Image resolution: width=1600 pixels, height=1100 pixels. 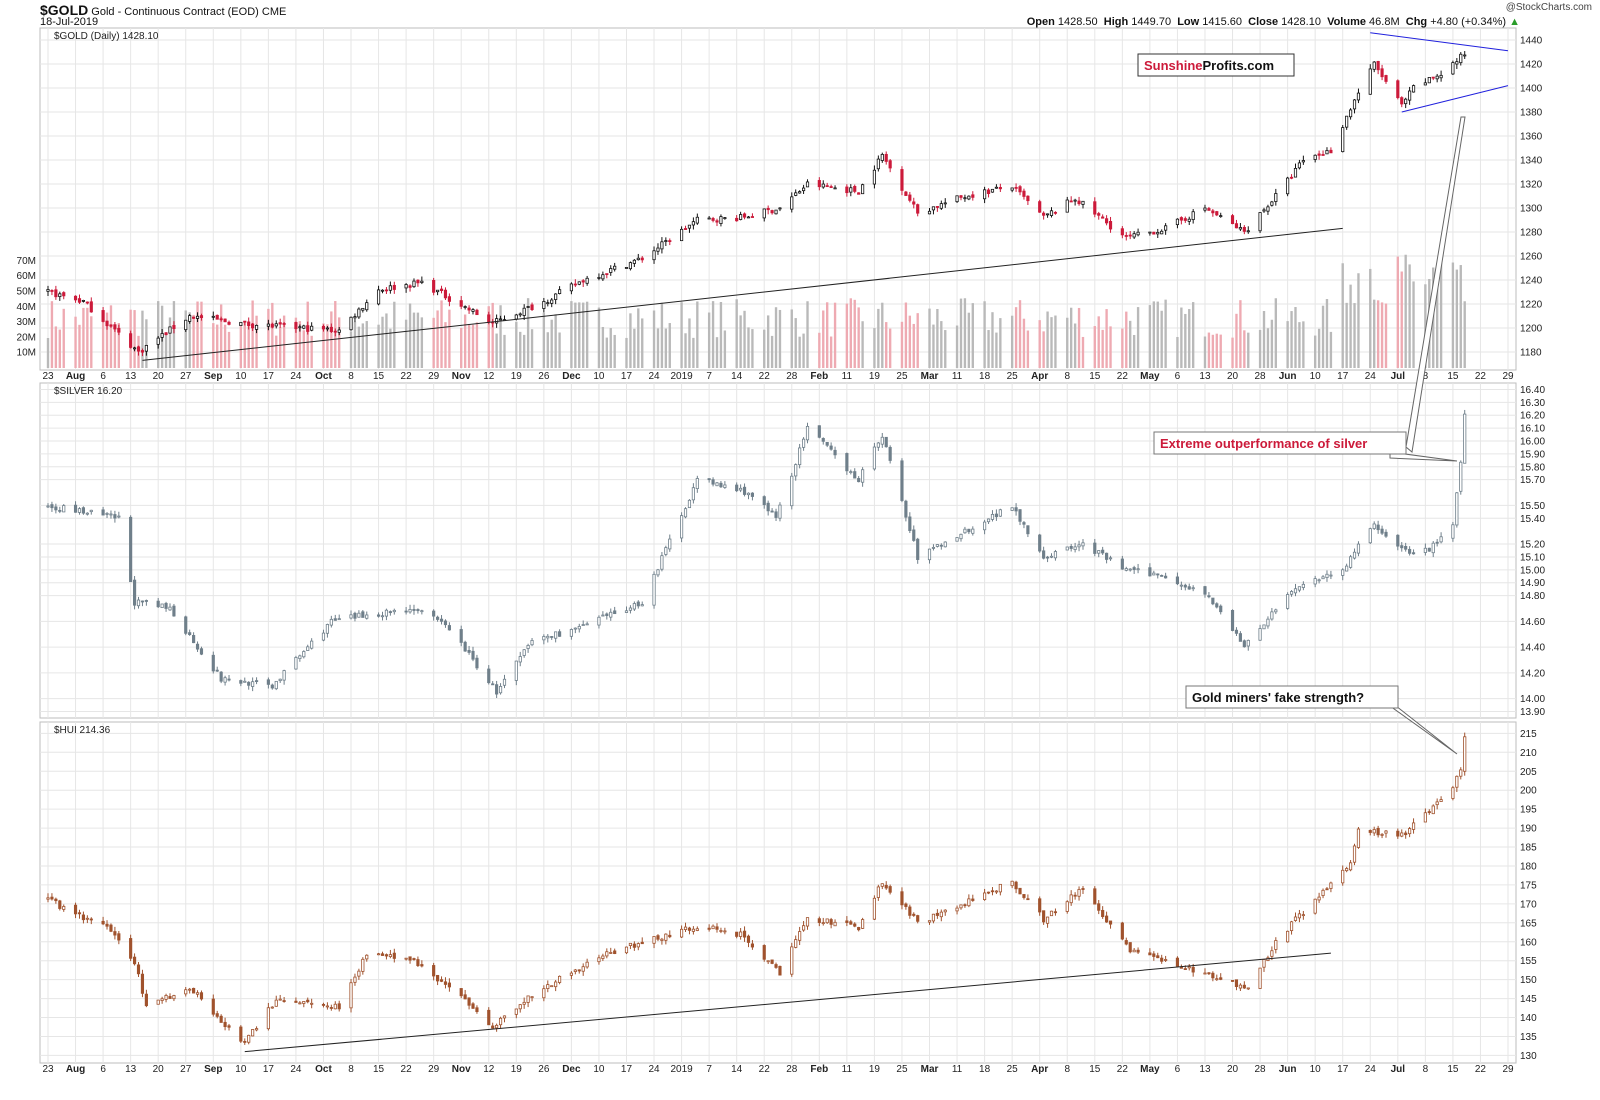 What do you see at coordinates (48, 376) in the screenshot?
I see `x-tick-label: 23` at bounding box center [48, 376].